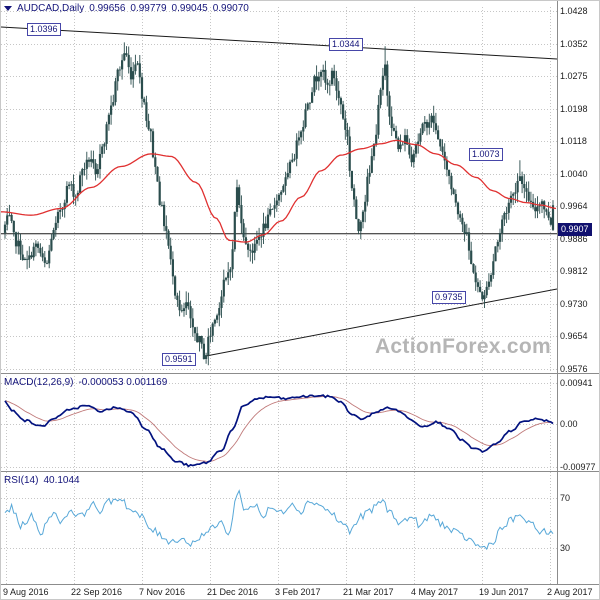 The image size is (600, 600). What do you see at coordinates (574, 239) in the screenshot?
I see `price-axis-label: 0.9886` at bounding box center [574, 239].